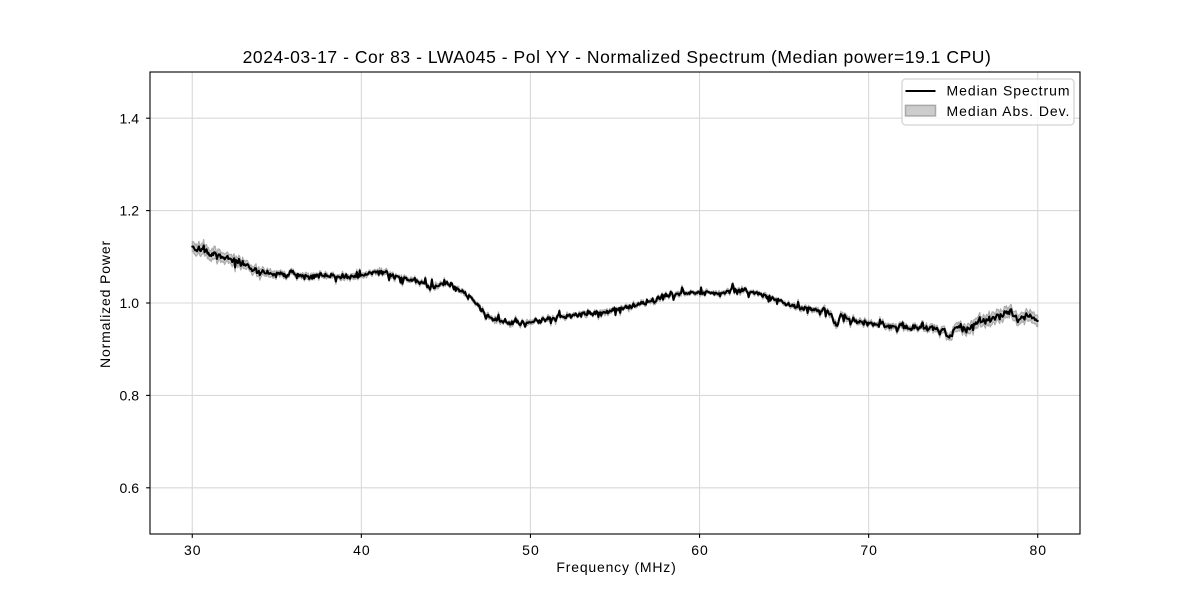  I want to click on svg-text: 0.6, so click(130, 488).